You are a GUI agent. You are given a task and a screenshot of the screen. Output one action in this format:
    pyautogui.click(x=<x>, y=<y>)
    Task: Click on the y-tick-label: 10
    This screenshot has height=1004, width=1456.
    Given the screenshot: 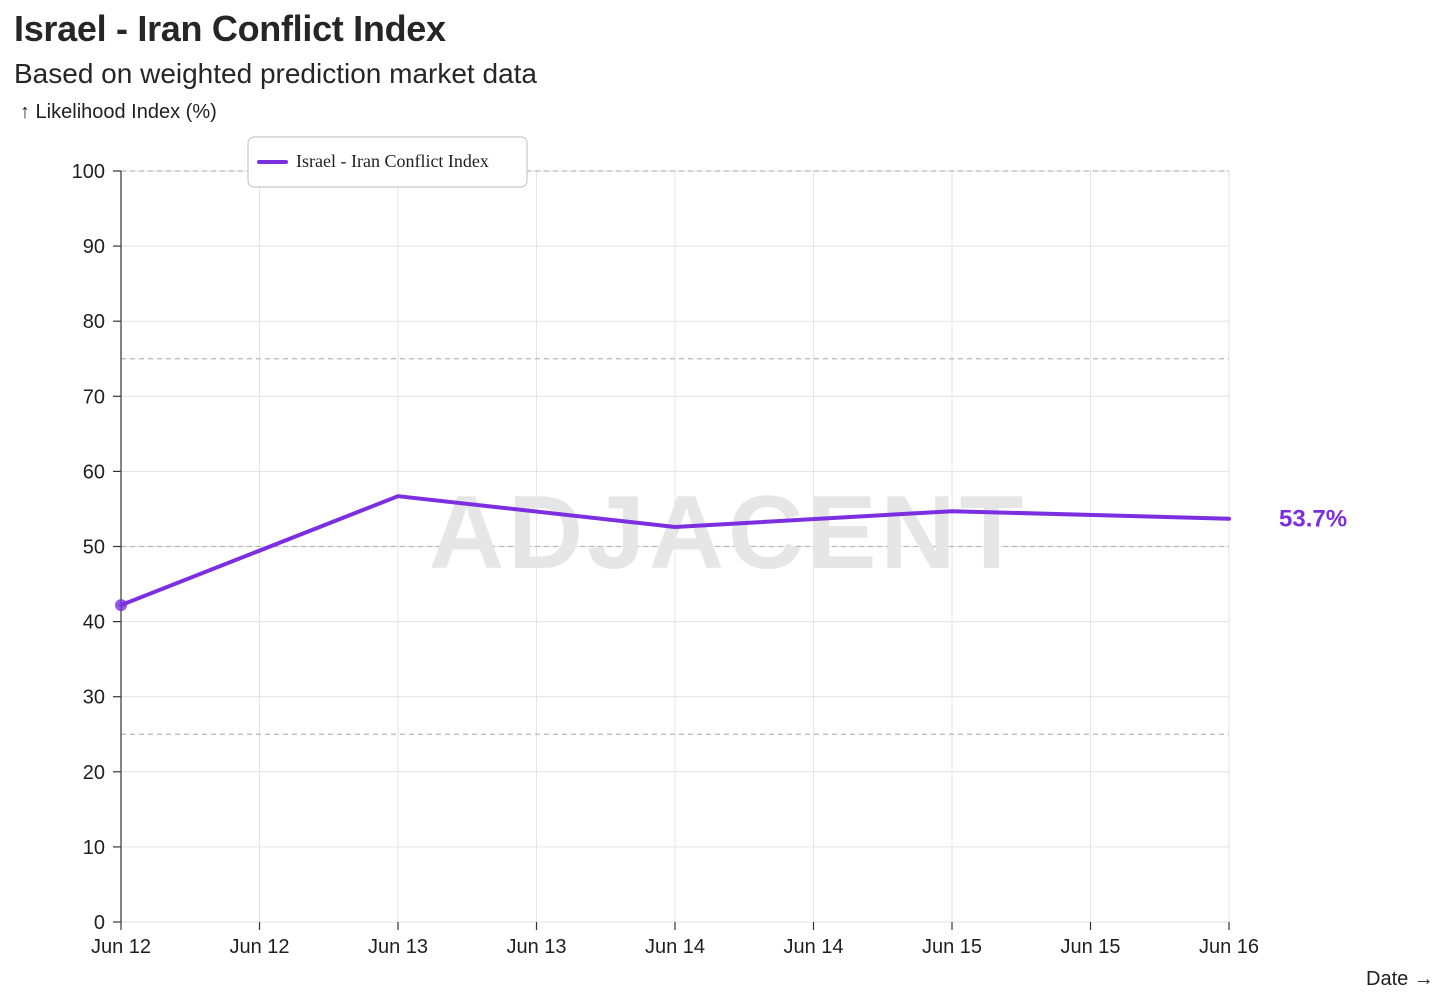 What is the action you would take?
    pyautogui.click(x=94, y=848)
    